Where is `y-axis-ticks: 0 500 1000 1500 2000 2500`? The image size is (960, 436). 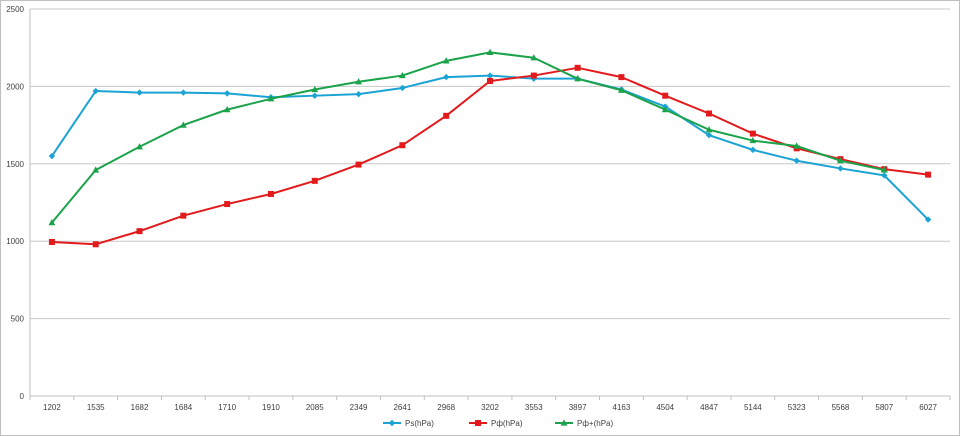 y-axis-ticks: 0 500 1000 1500 2000 2500 is located at coordinates (15, 203).